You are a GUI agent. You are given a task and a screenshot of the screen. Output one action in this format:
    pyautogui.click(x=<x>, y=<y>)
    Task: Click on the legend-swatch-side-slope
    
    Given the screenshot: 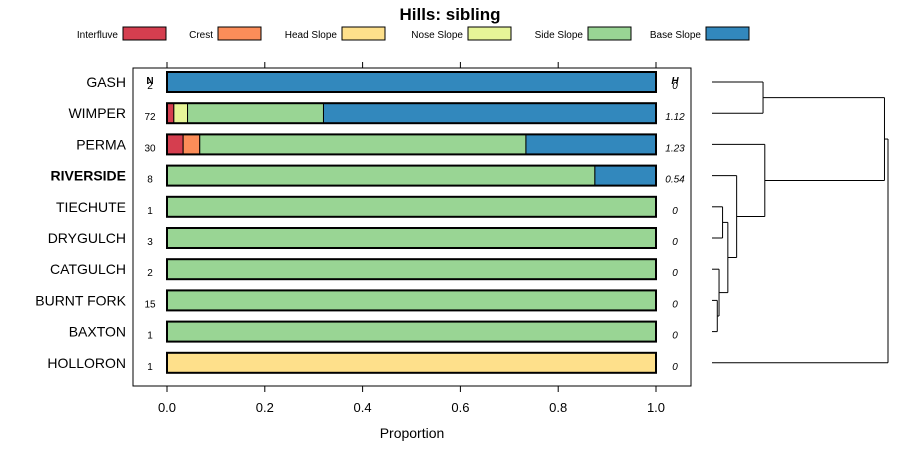 What is the action you would take?
    pyautogui.click(x=609, y=33)
    